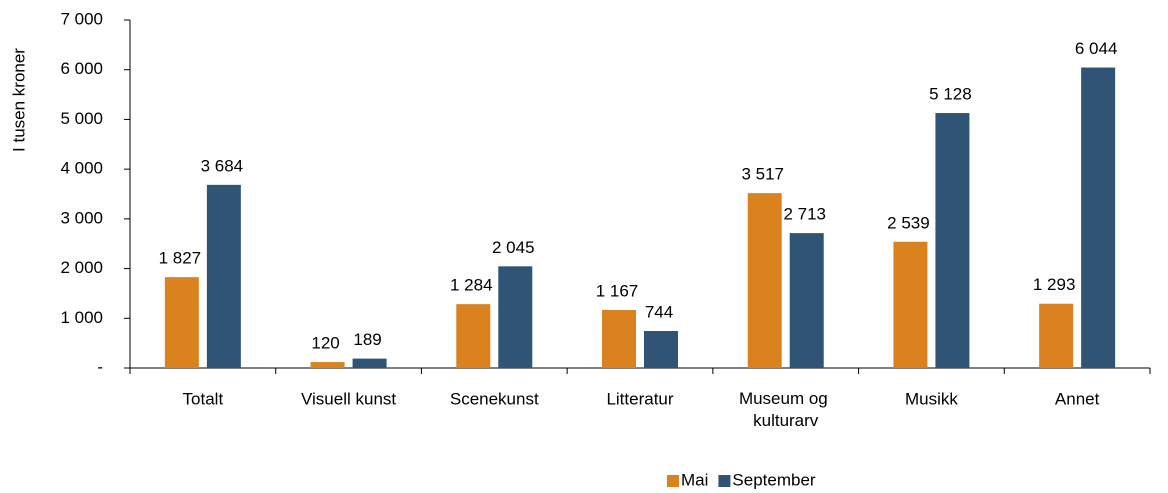 The height and width of the screenshot is (493, 1168). Describe the element at coordinates (471, 285) in the screenshot. I see `value-label: 1 284` at that location.